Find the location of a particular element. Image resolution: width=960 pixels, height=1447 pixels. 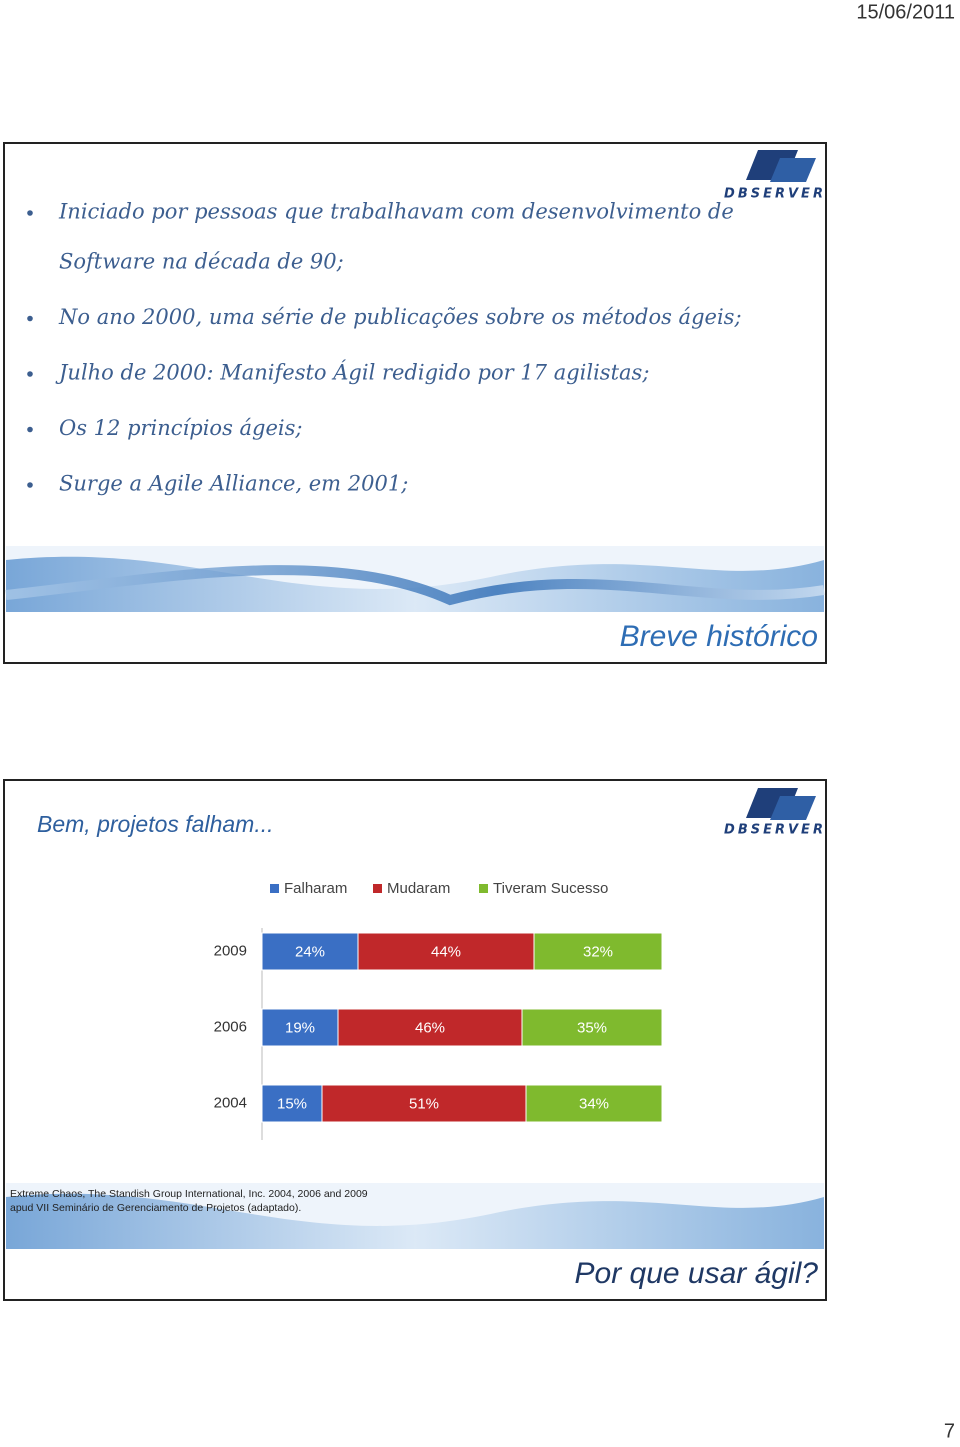

legend-label: Tiveram Sucesso is located at coordinates (550, 888).